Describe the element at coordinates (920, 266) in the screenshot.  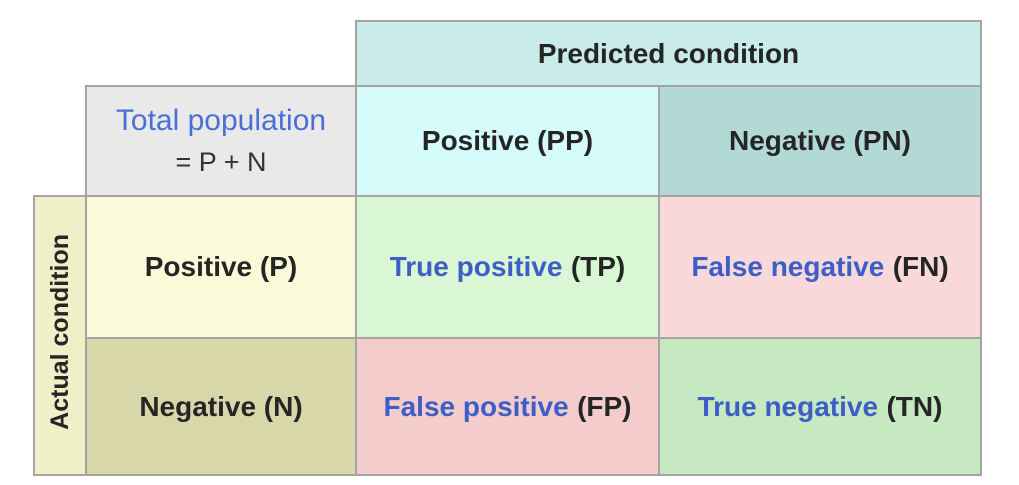
I see `false-negative-abbr: (FN)` at that location.